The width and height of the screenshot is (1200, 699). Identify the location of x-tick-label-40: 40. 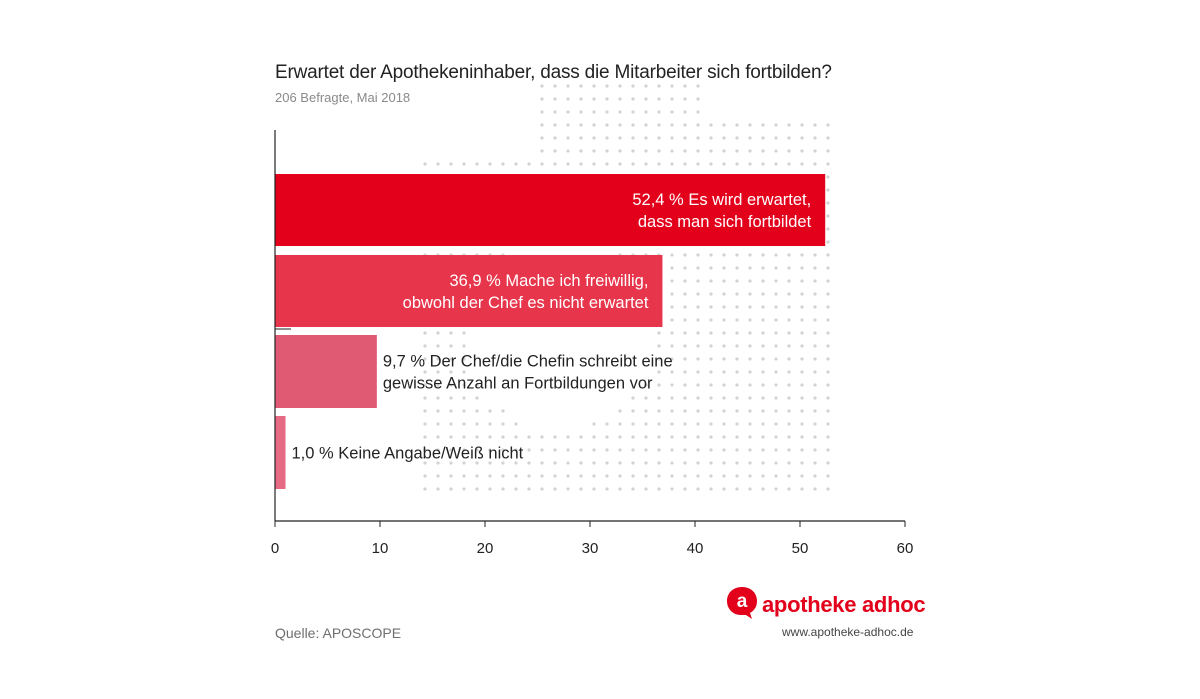
(695, 548).